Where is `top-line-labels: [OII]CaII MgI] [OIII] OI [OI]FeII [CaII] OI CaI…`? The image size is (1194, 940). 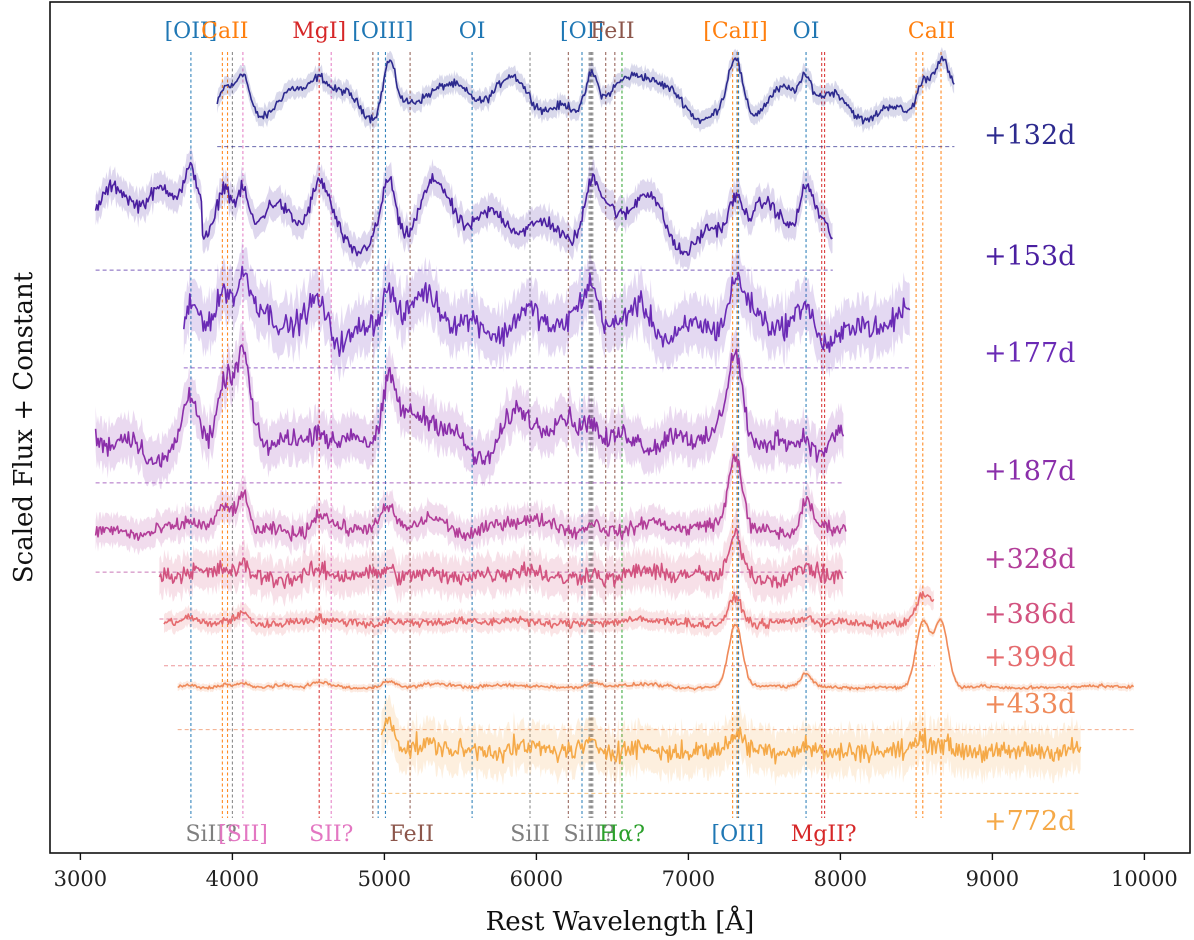 top-line-labels: [OII]CaII MgI] [OIII] OI [OI]FeII [CaII] OI CaI… is located at coordinates (560, 31).